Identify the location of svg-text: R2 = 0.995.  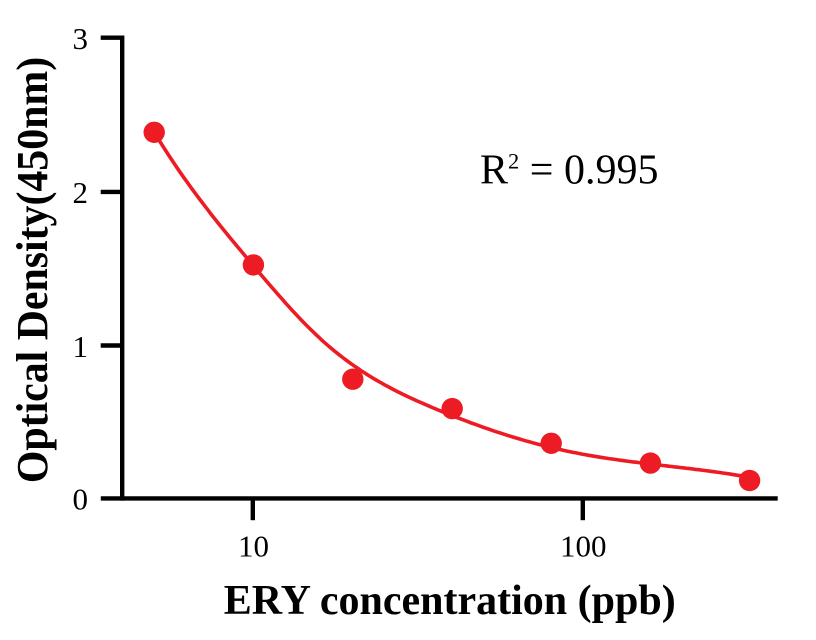
(569, 171).